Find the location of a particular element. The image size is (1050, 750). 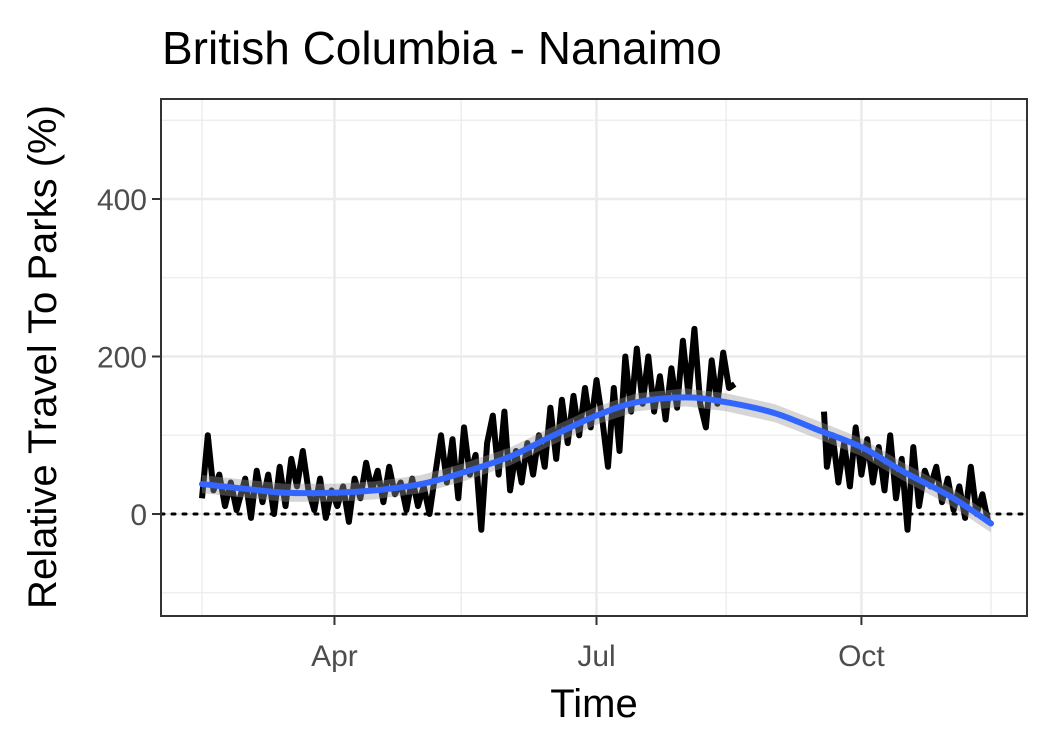

x-axis: Apr Jul Oct is located at coordinates (598, 644).